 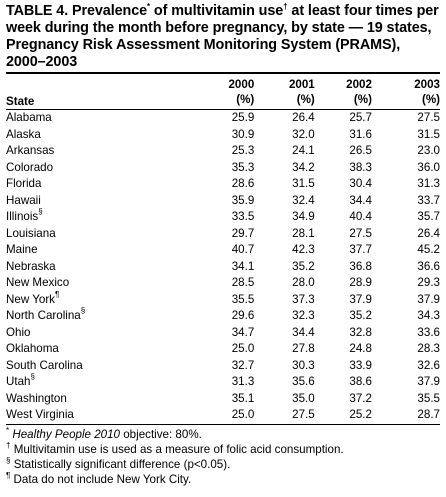 What do you see at coordinates (108, 184) in the screenshot?
I see `state-cell: Florida` at bounding box center [108, 184].